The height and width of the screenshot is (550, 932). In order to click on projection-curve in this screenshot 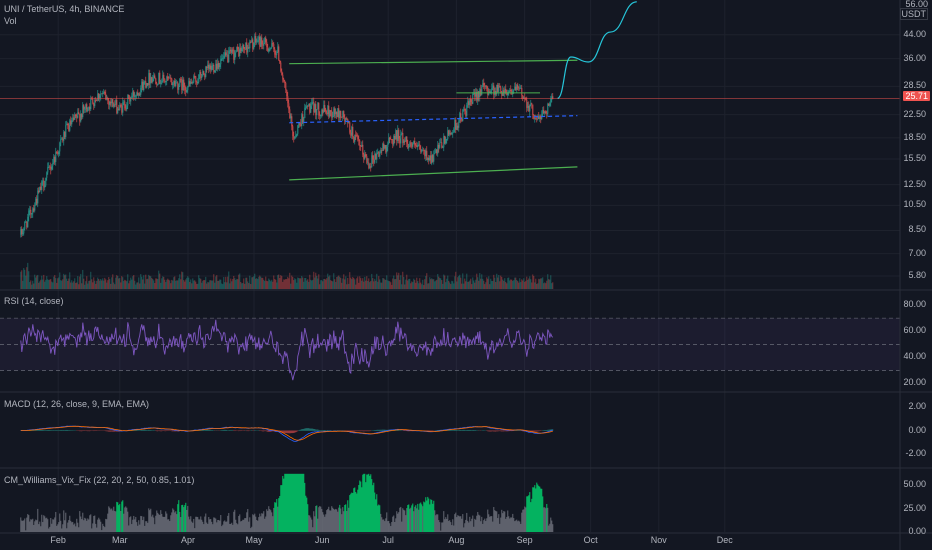, I will do `click(597, 50)`.